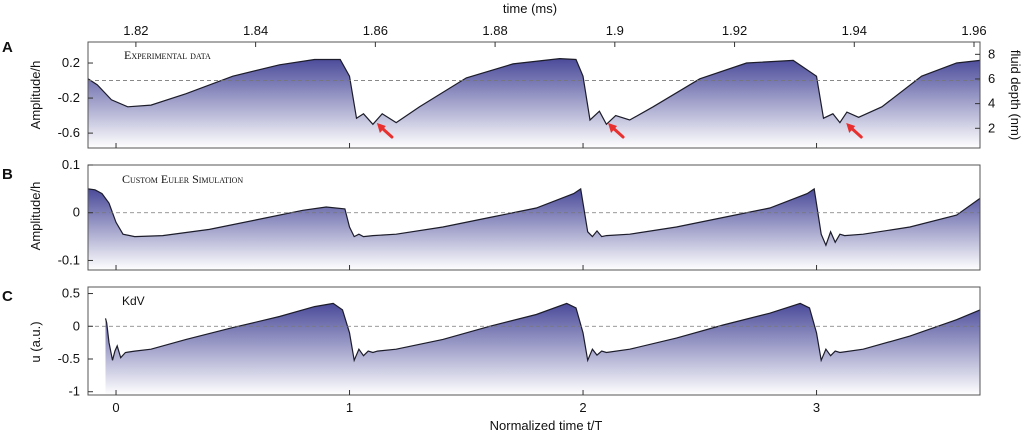 This screenshot has width=1024, height=438. Describe the element at coordinates (991, 78) in the screenshot. I see `right-y-tick-label: 6` at that location.